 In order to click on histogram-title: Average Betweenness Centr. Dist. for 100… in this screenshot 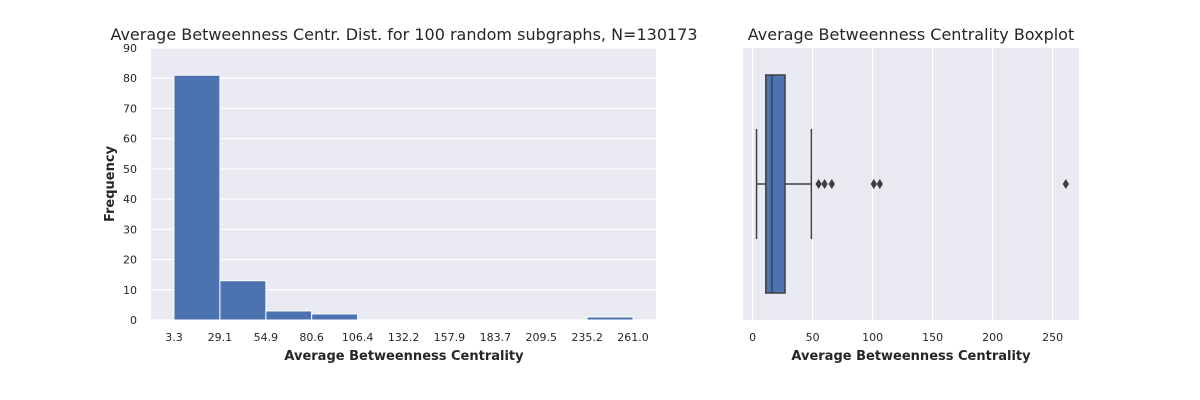, I will do `click(403, 34)`.